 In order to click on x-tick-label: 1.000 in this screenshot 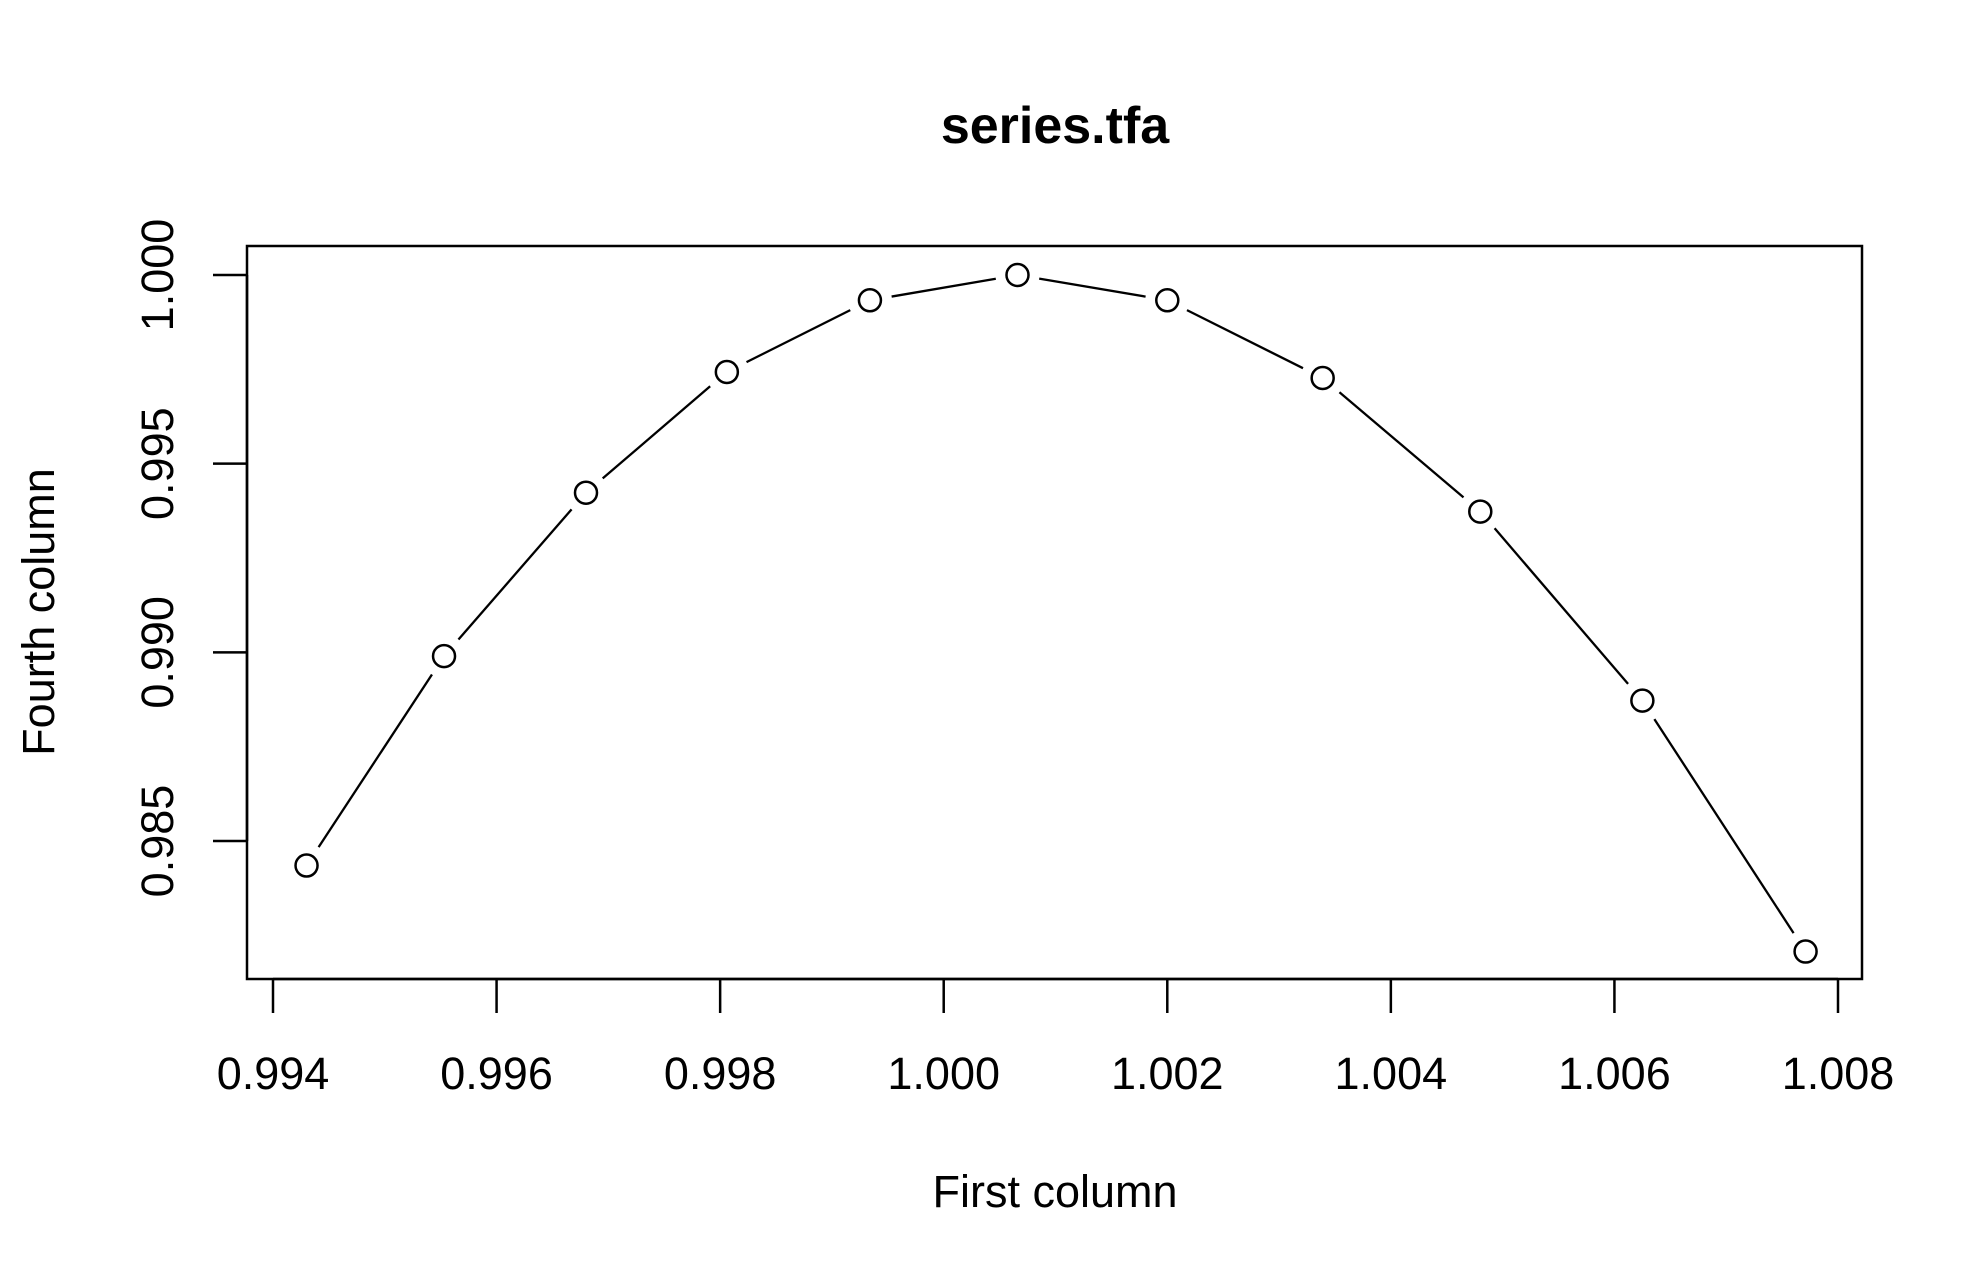, I will do `click(943, 1073)`.